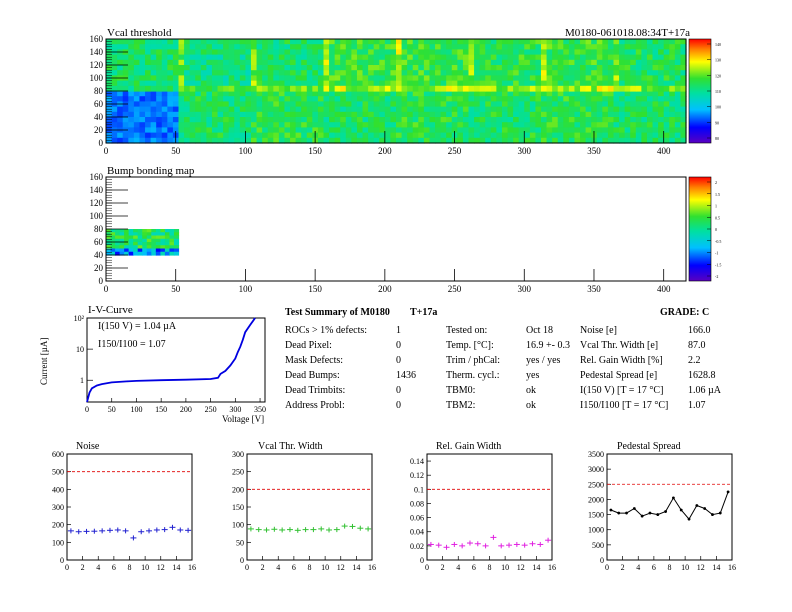  I want to click on y-tick-label: 250, so click(238, 472).